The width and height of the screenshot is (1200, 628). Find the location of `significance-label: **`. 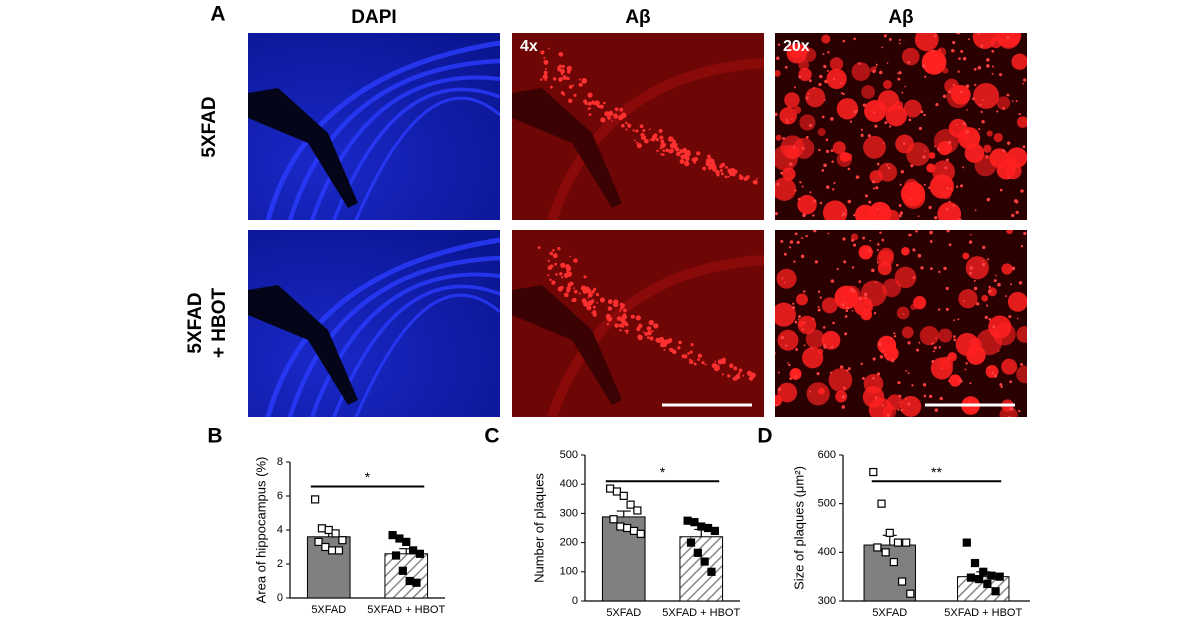

significance-label: ** is located at coordinates (936, 472).